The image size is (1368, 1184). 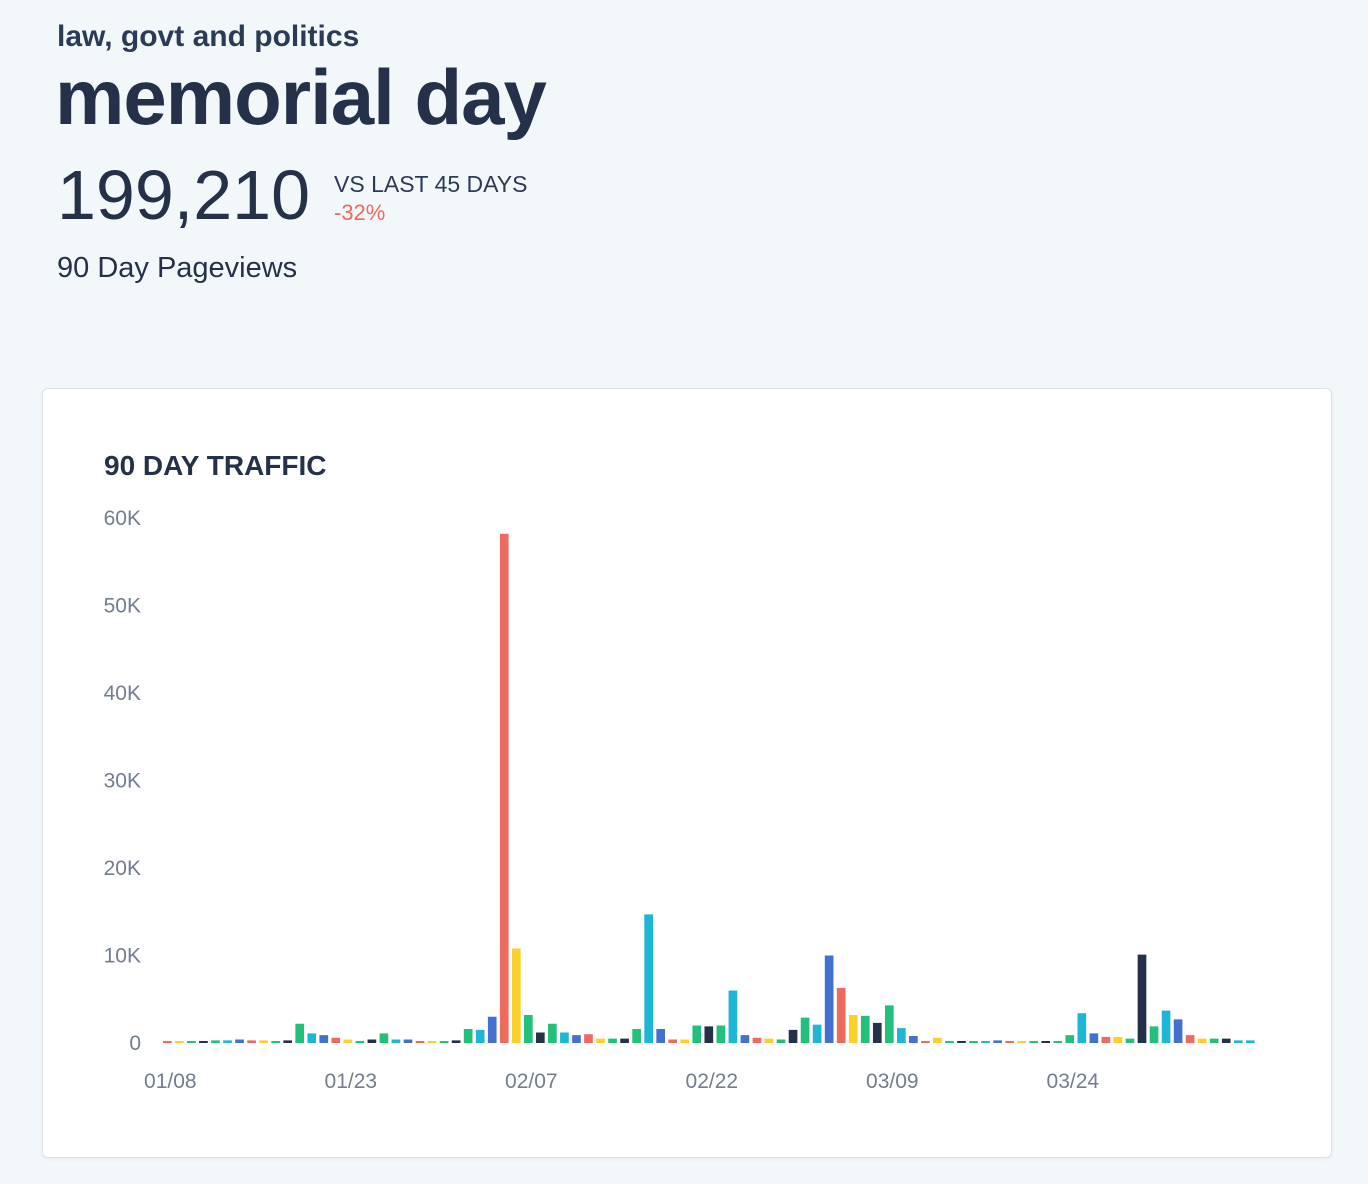 What do you see at coordinates (892, 1081) in the screenshot?
I see `x-tick-label: 03/09` at bounding box center [892, 1081].